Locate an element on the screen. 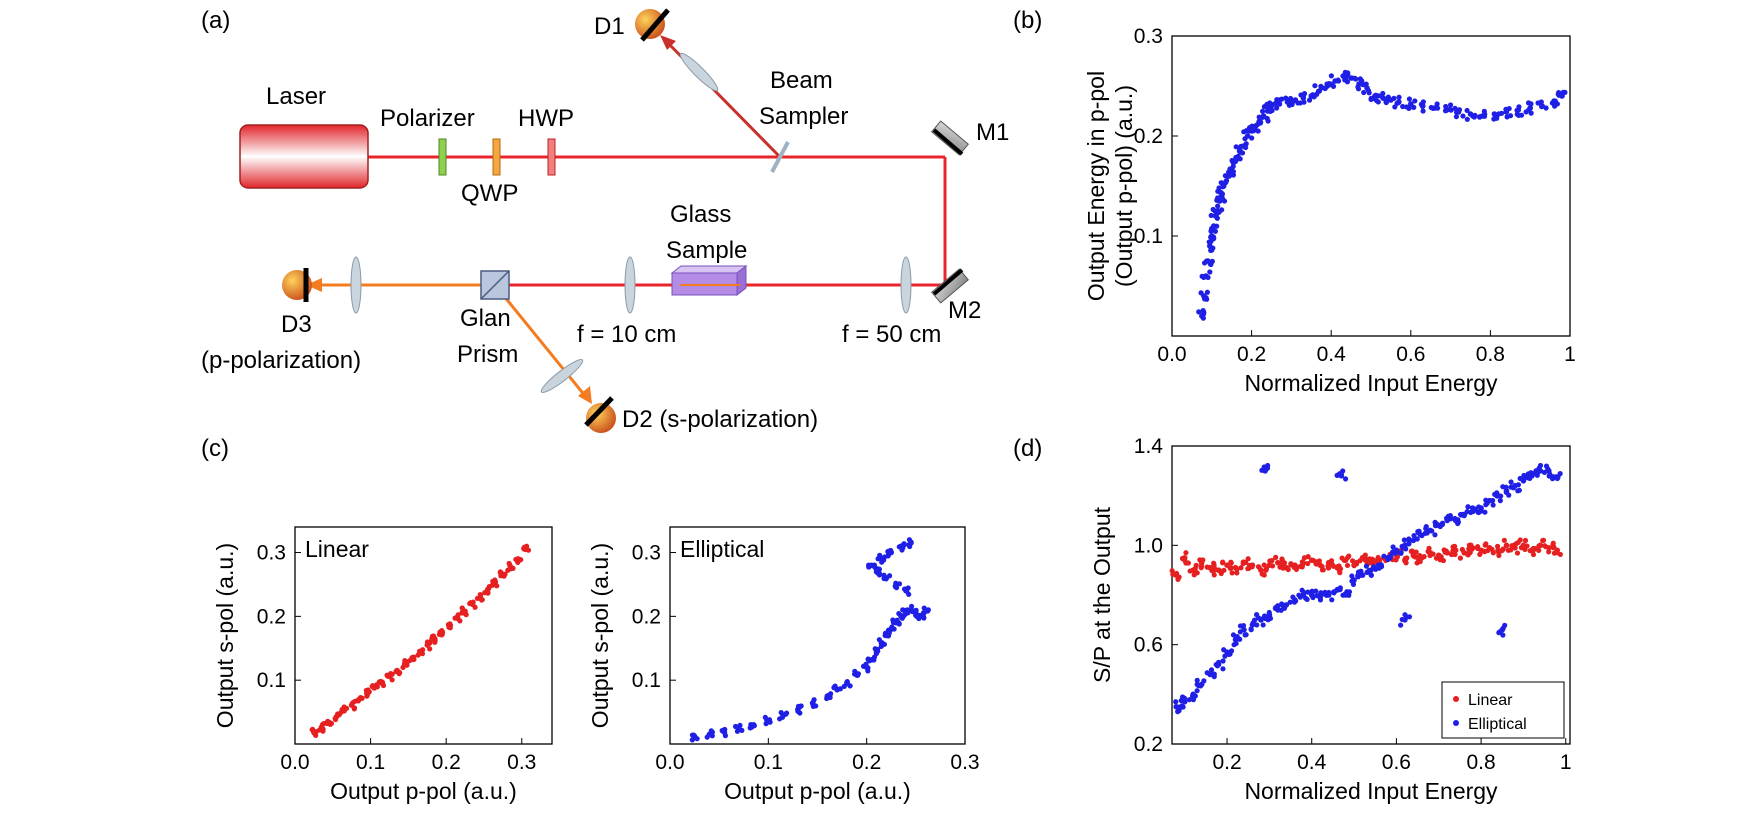 The width and height of the screenshot is (1763, 829). detector-d1 is located at coordinates (650, 24).